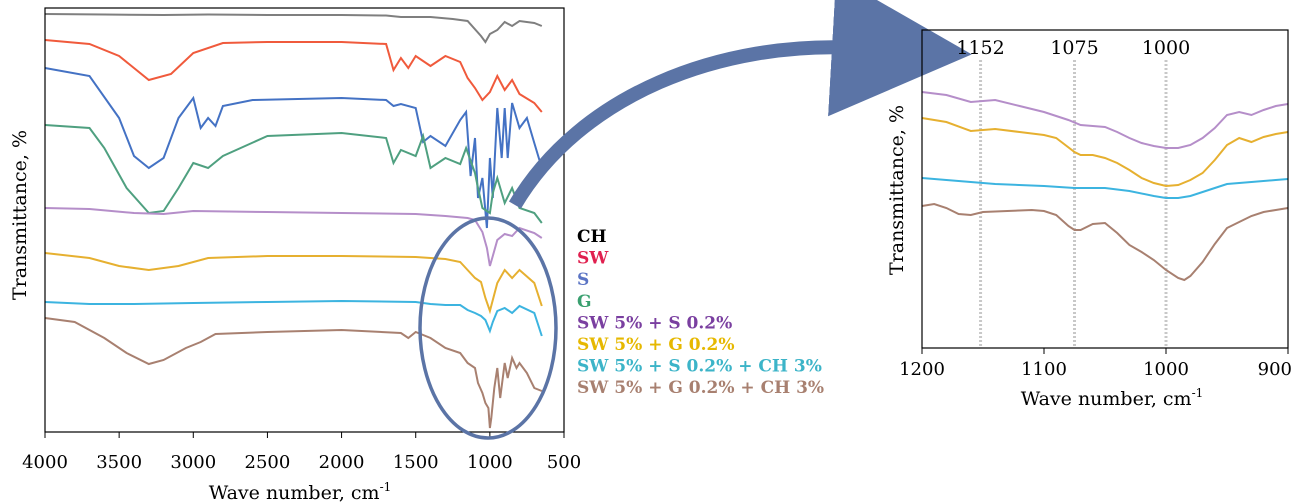 This screenshot has width=1306, height=504. I want to click on legend-item-ch: CH, so click(592, 237).